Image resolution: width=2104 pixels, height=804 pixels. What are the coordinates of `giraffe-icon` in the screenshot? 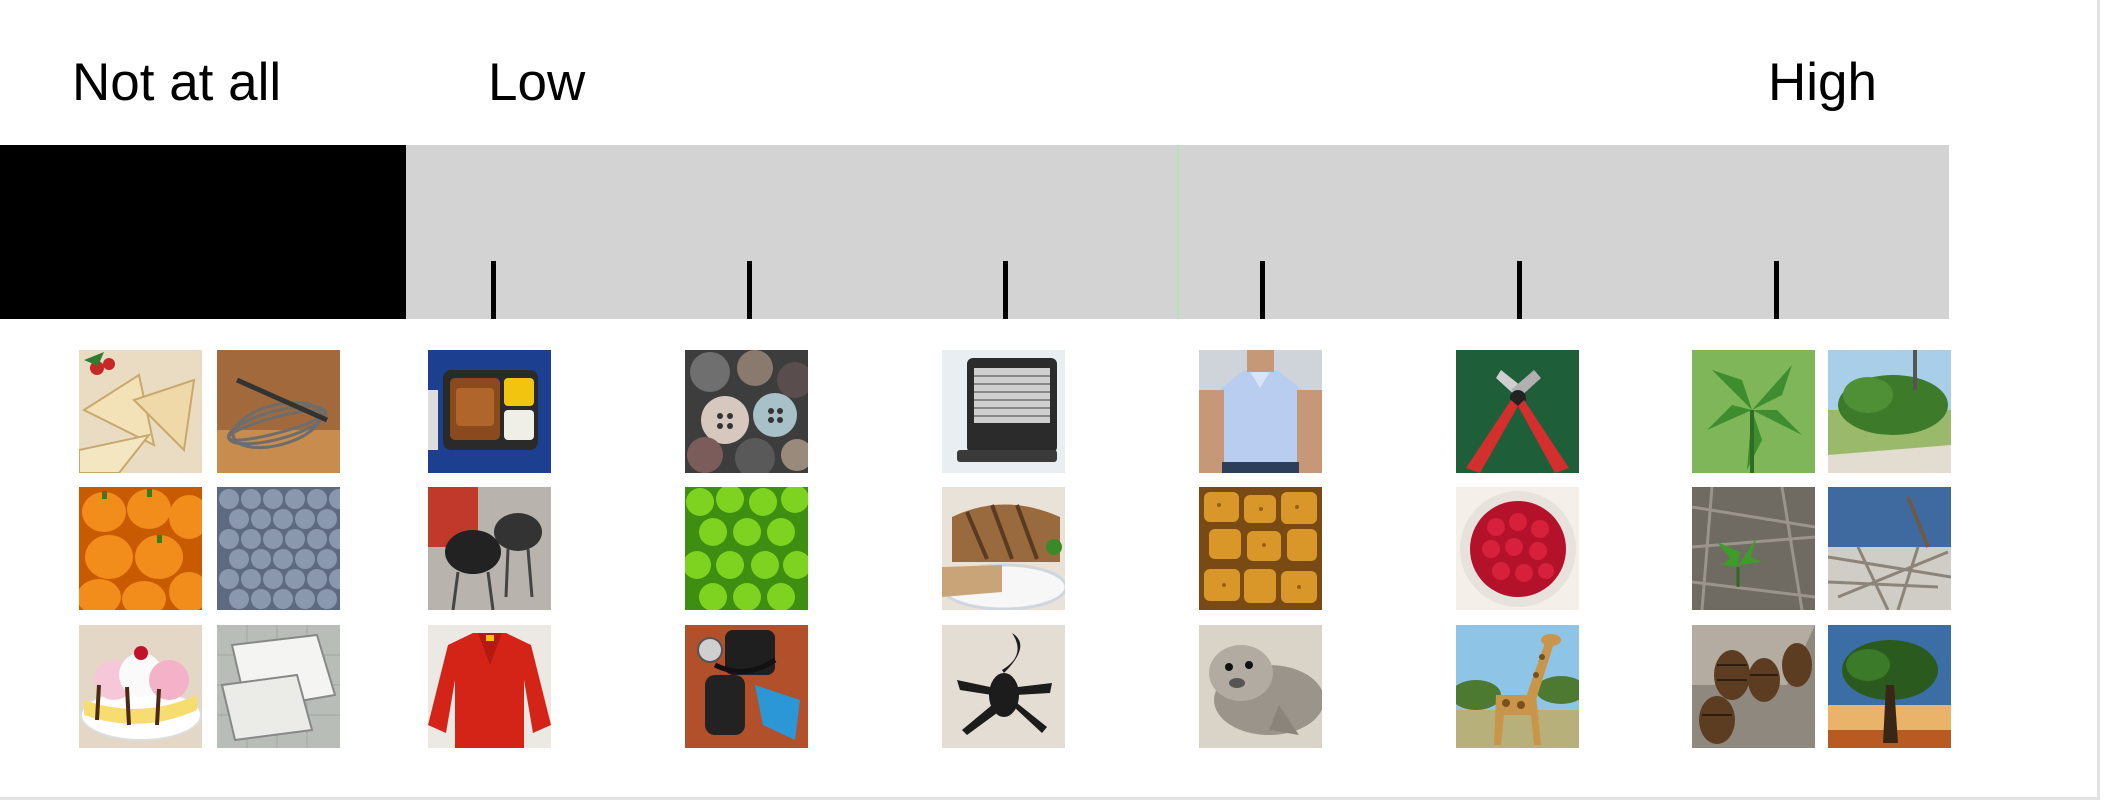 It's located at (1517, 686).